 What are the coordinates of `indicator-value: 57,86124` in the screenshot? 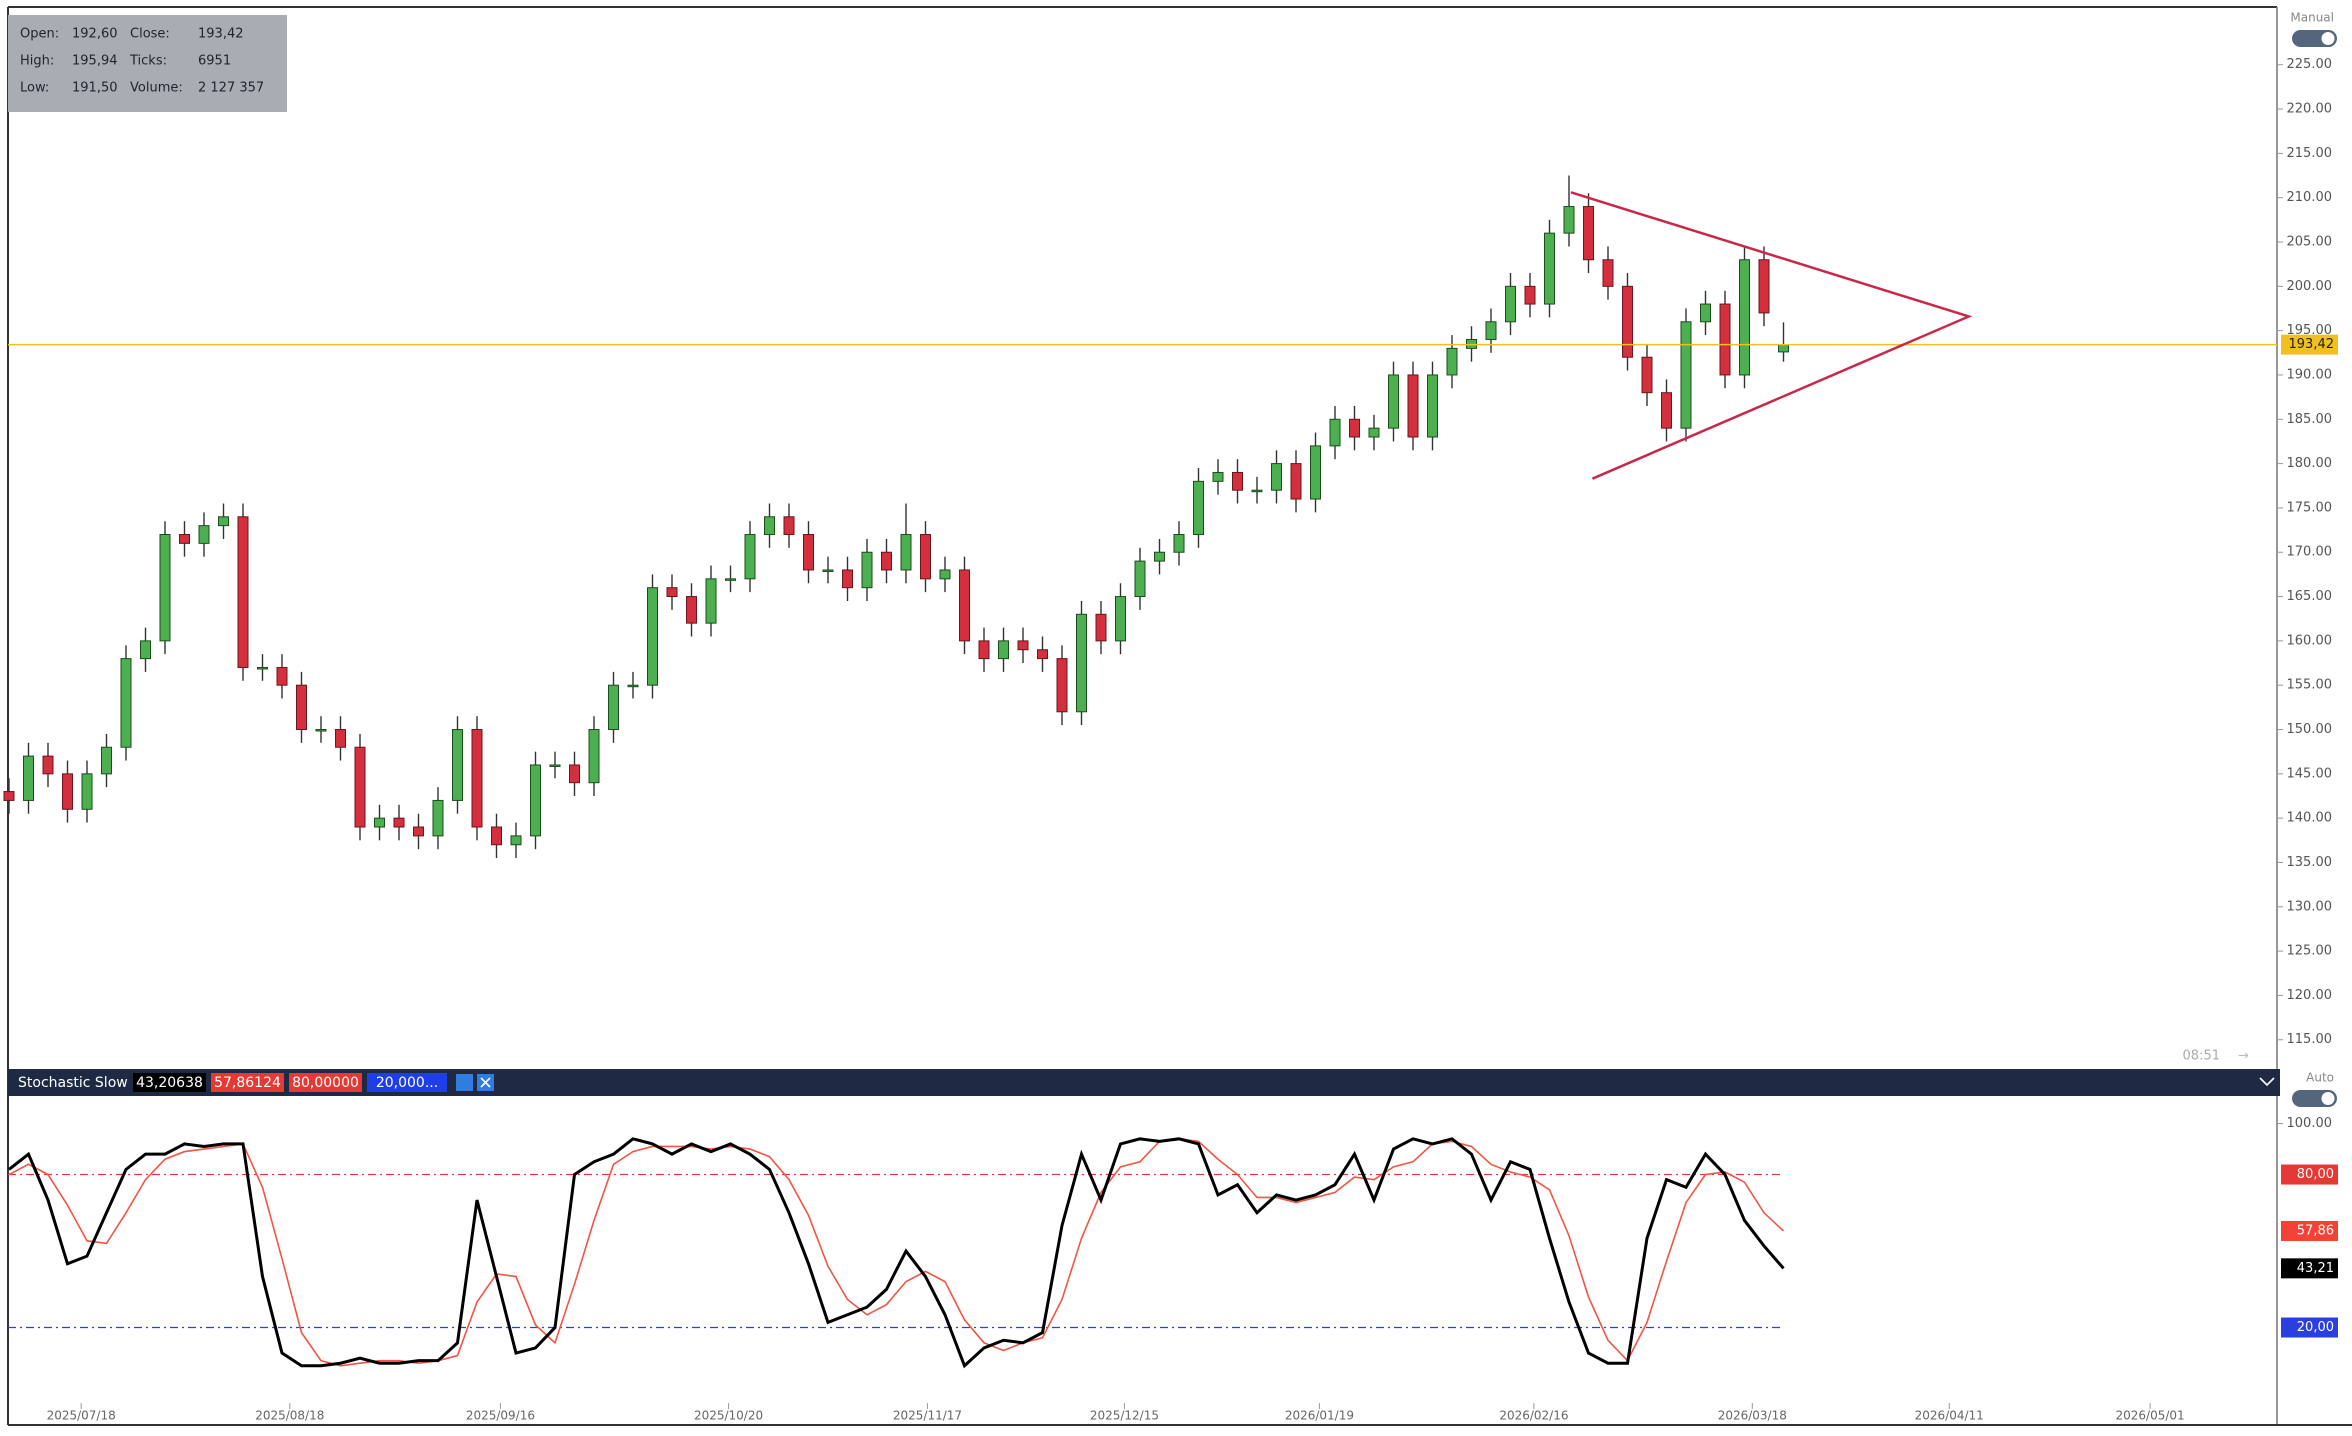 It's located at (247, 1083).